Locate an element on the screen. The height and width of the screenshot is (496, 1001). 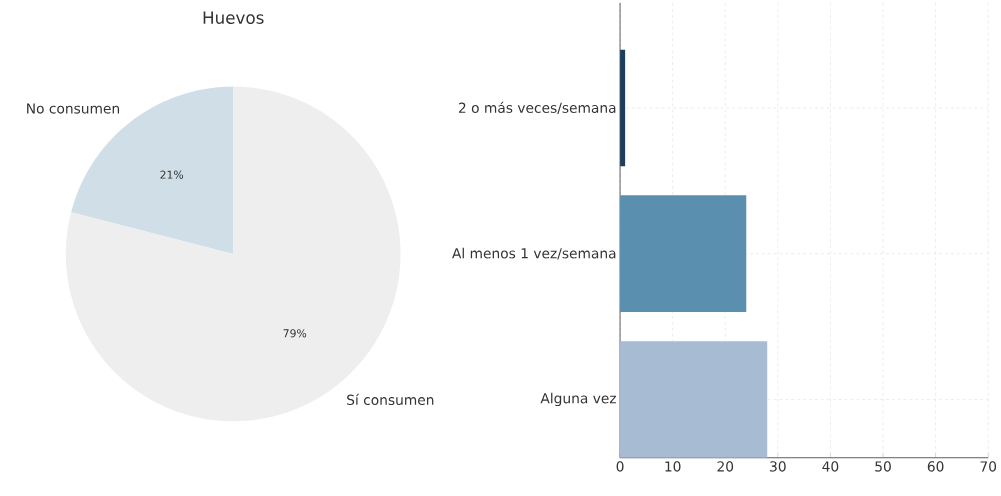
chart-title: Huevos is located at coordinates (233, 17).